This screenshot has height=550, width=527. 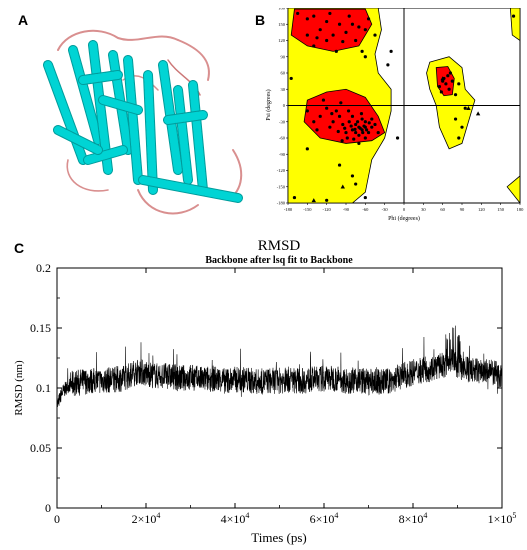 I want to click on rmsd-y-tick-label: 0, so click(x=48, y=508).